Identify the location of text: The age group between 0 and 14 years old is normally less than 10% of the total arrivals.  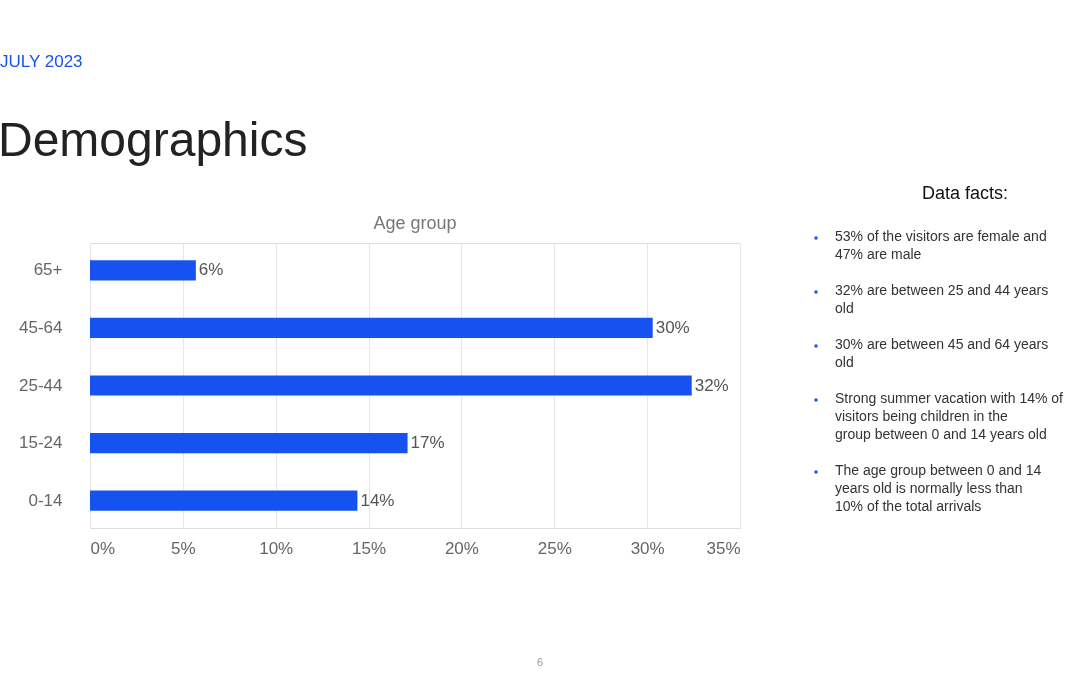
(938, 488).